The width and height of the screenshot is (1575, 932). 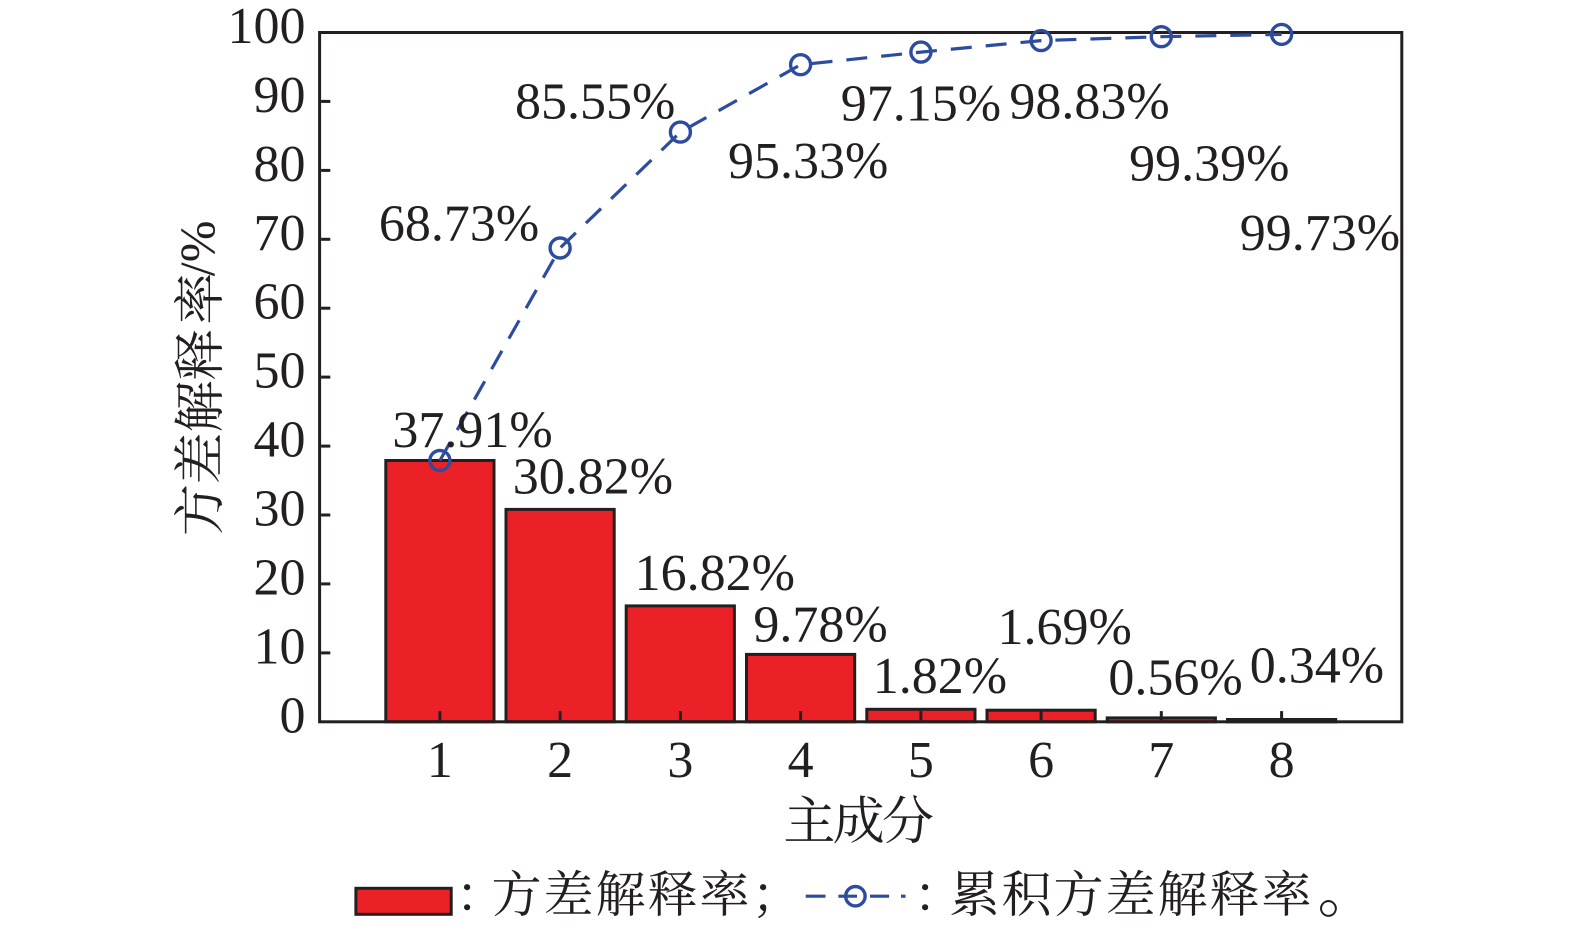 I want to click on svg-text: 97.15%, so click(x=921, y=104).